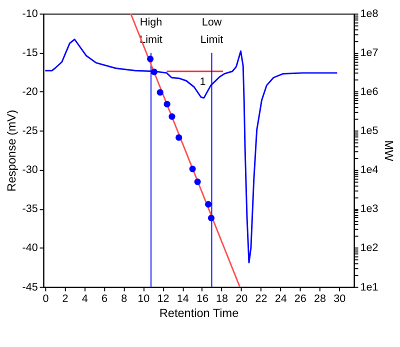 This screenshot has height=347, width=400. Describe the element at coordinates (369, 53) in the screenshot. I see `y2-tick-label: 1e7` at that location.